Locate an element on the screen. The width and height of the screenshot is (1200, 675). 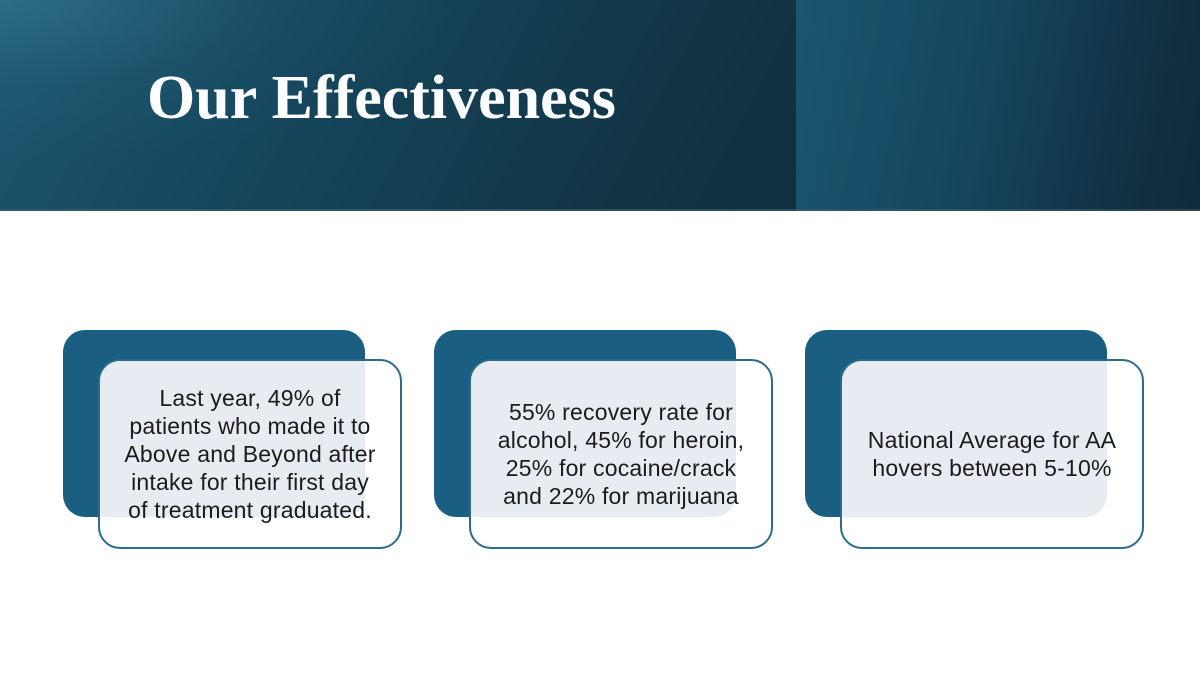
header-accent-panel is located at coordinates (998, 105).